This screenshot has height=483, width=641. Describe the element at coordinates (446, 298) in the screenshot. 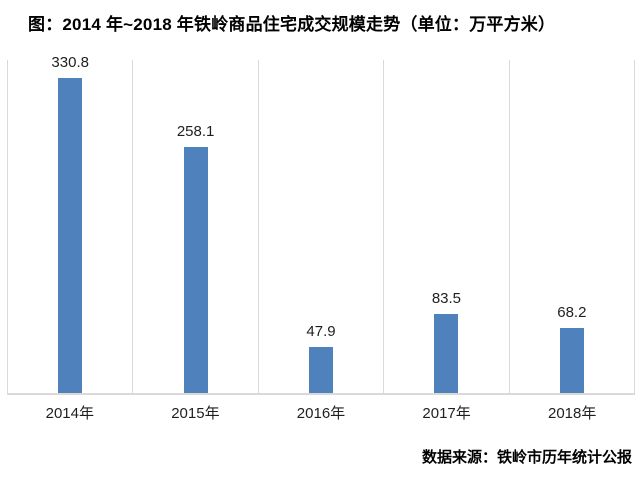

I see `value-label-2017年: 83.5` at that location.